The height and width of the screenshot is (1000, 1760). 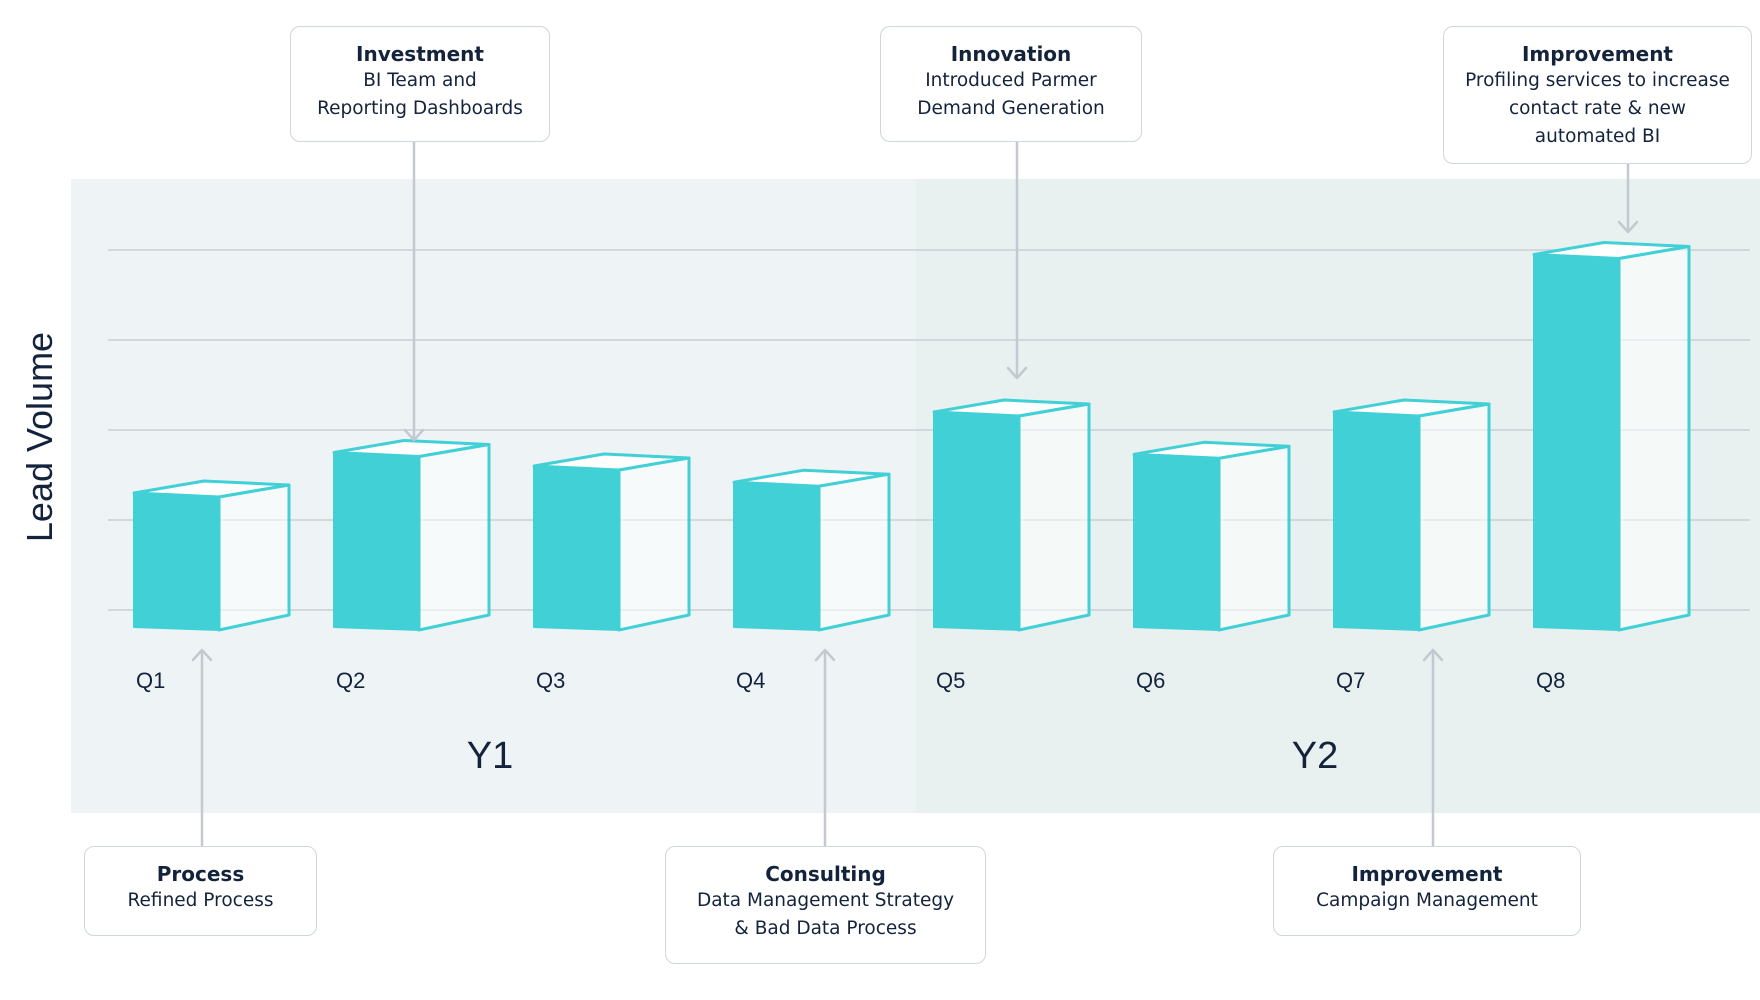 I want to click on bar-q2, so click(x=411, y=535).